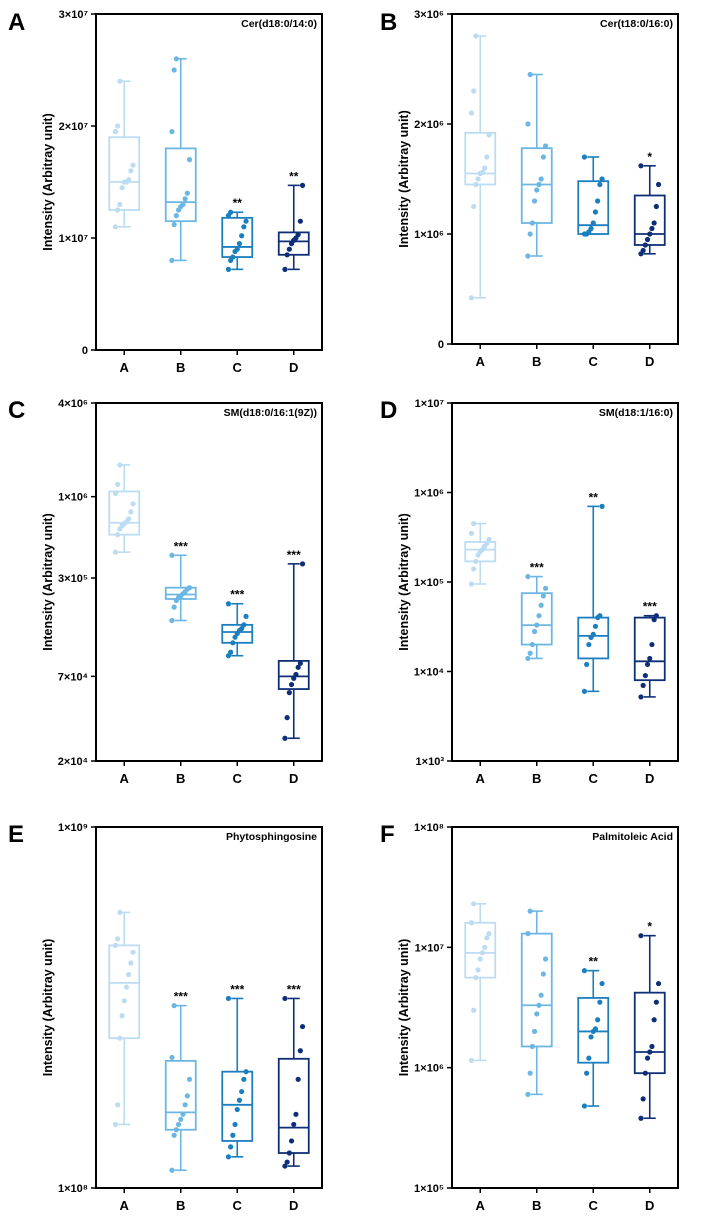 Image resolution: width=722 pixels, height=1224 pixels. Describe the element at coordinates (388, 410) in the screenshot. I see `panel-label: D` at that location.